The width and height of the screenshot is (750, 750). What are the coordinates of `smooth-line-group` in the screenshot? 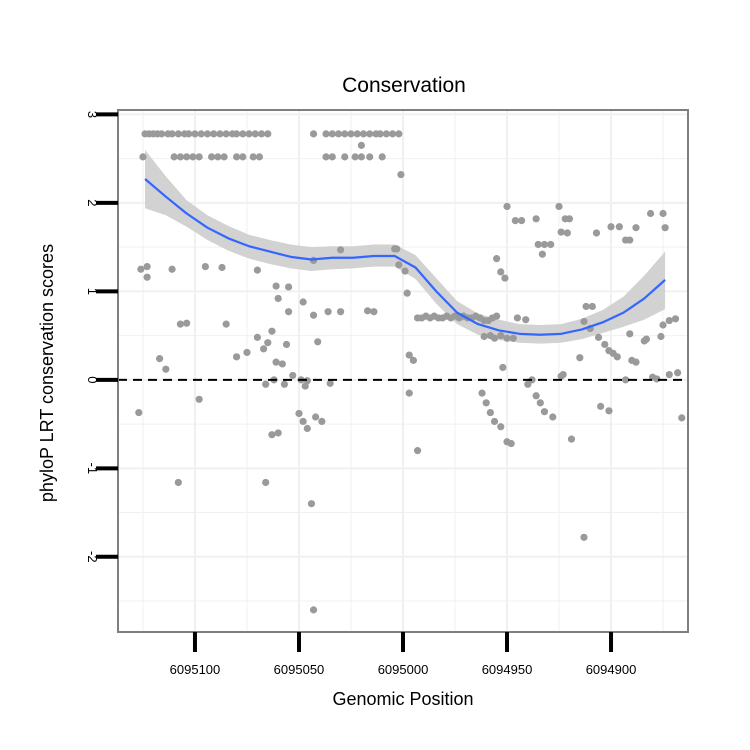 It's located at (405, 257).